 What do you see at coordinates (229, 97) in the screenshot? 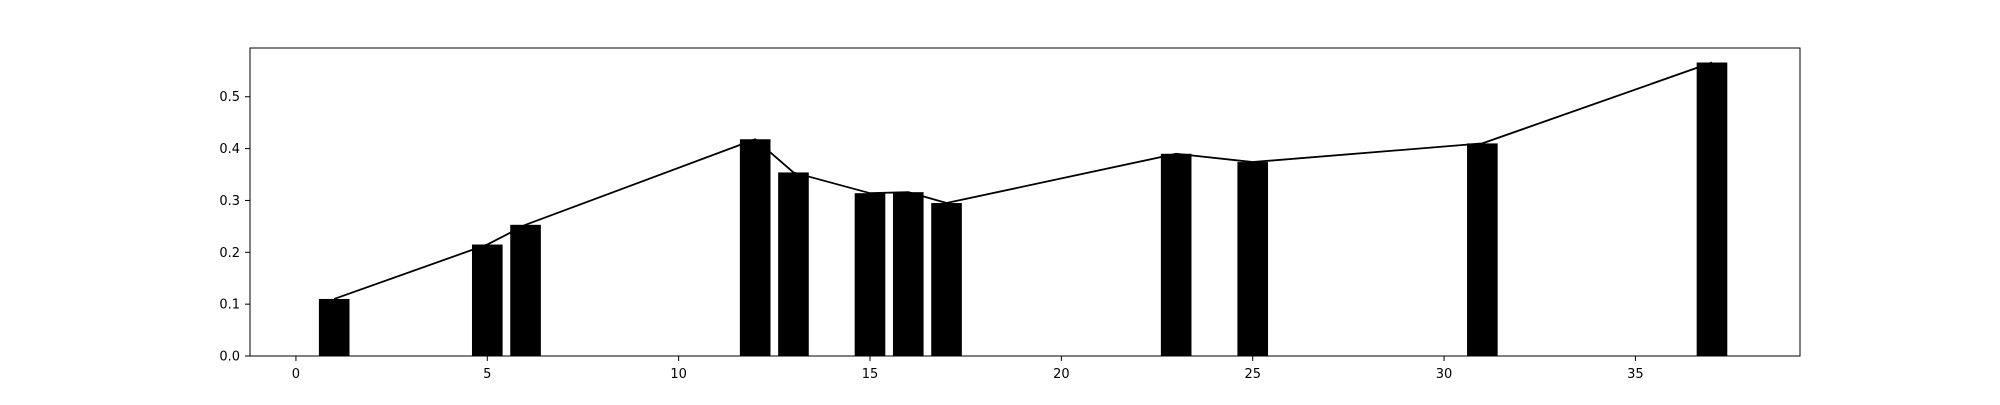
I see `y-tick-label: 0.5` at bounding box center [229, 97].